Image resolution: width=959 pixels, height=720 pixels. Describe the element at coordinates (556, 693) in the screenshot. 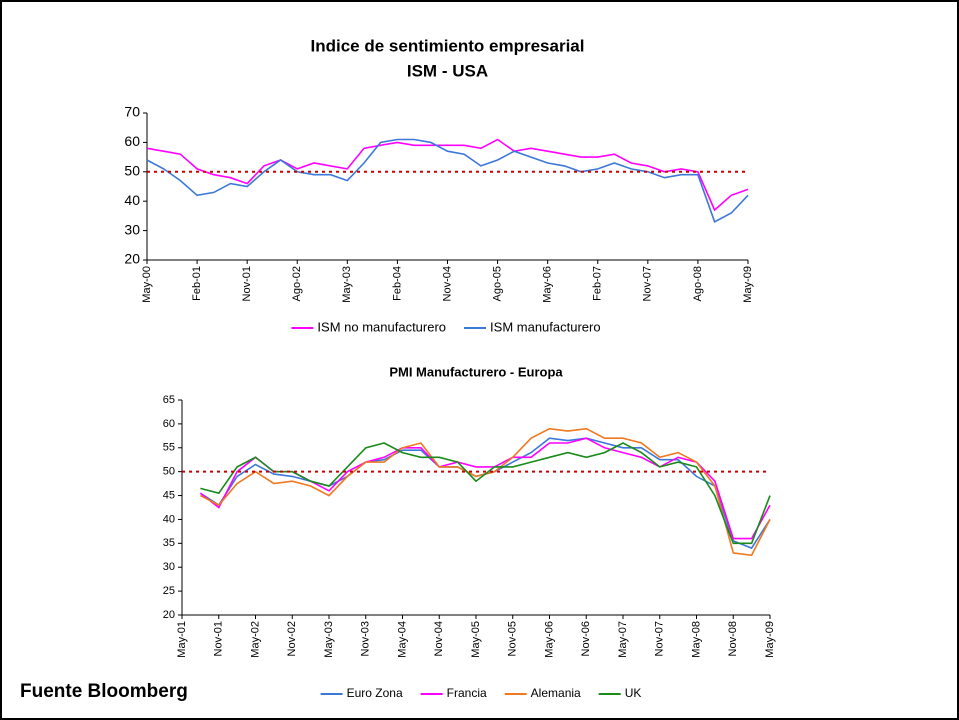

I see `legend-label: Alemania` at that location.